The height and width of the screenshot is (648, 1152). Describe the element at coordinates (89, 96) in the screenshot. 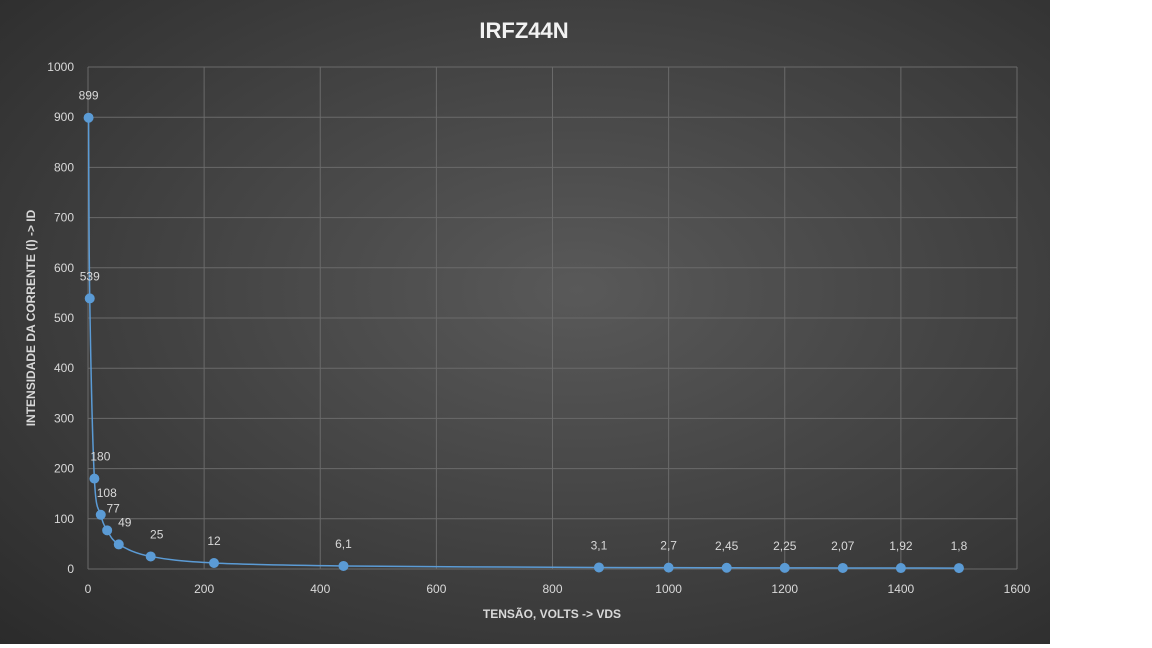

I see `data-label: 899` at that location.